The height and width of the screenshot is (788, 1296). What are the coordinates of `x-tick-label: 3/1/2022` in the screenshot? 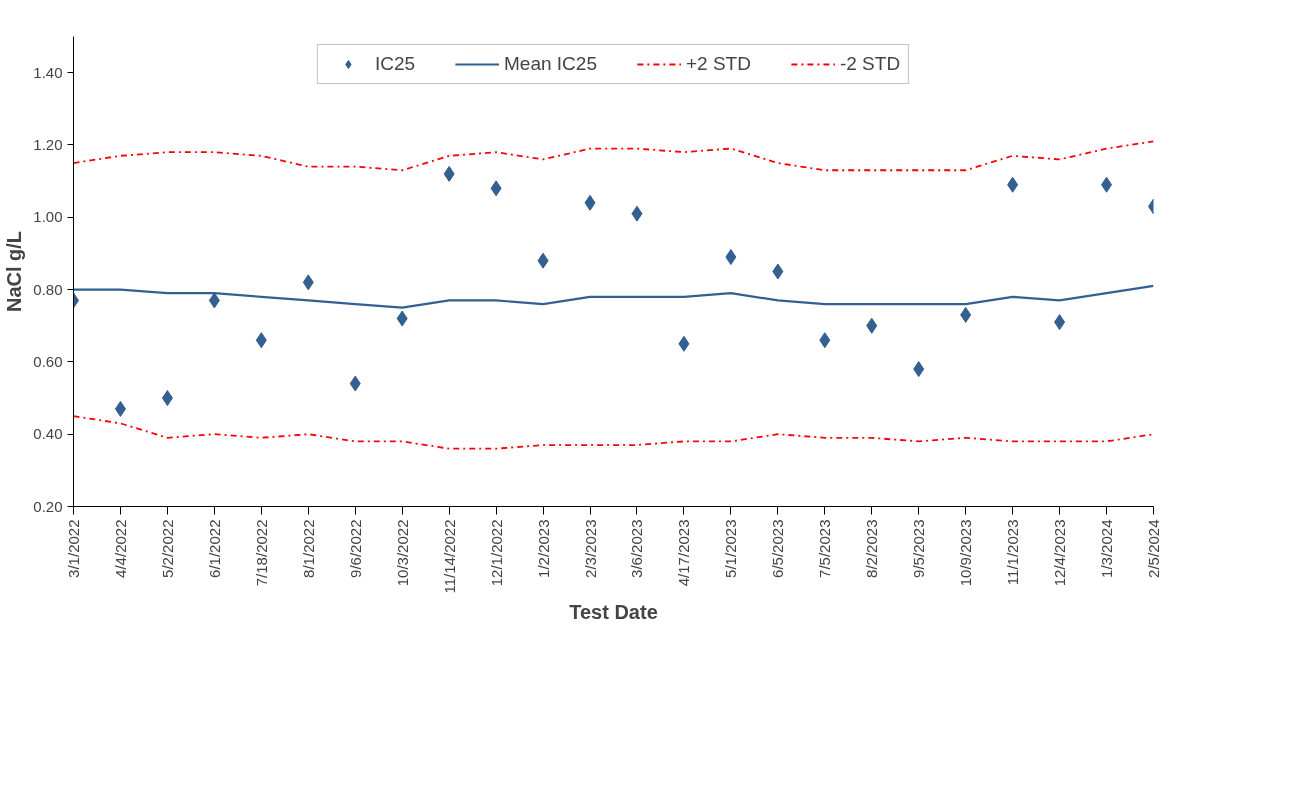 It's located at (73, 548).